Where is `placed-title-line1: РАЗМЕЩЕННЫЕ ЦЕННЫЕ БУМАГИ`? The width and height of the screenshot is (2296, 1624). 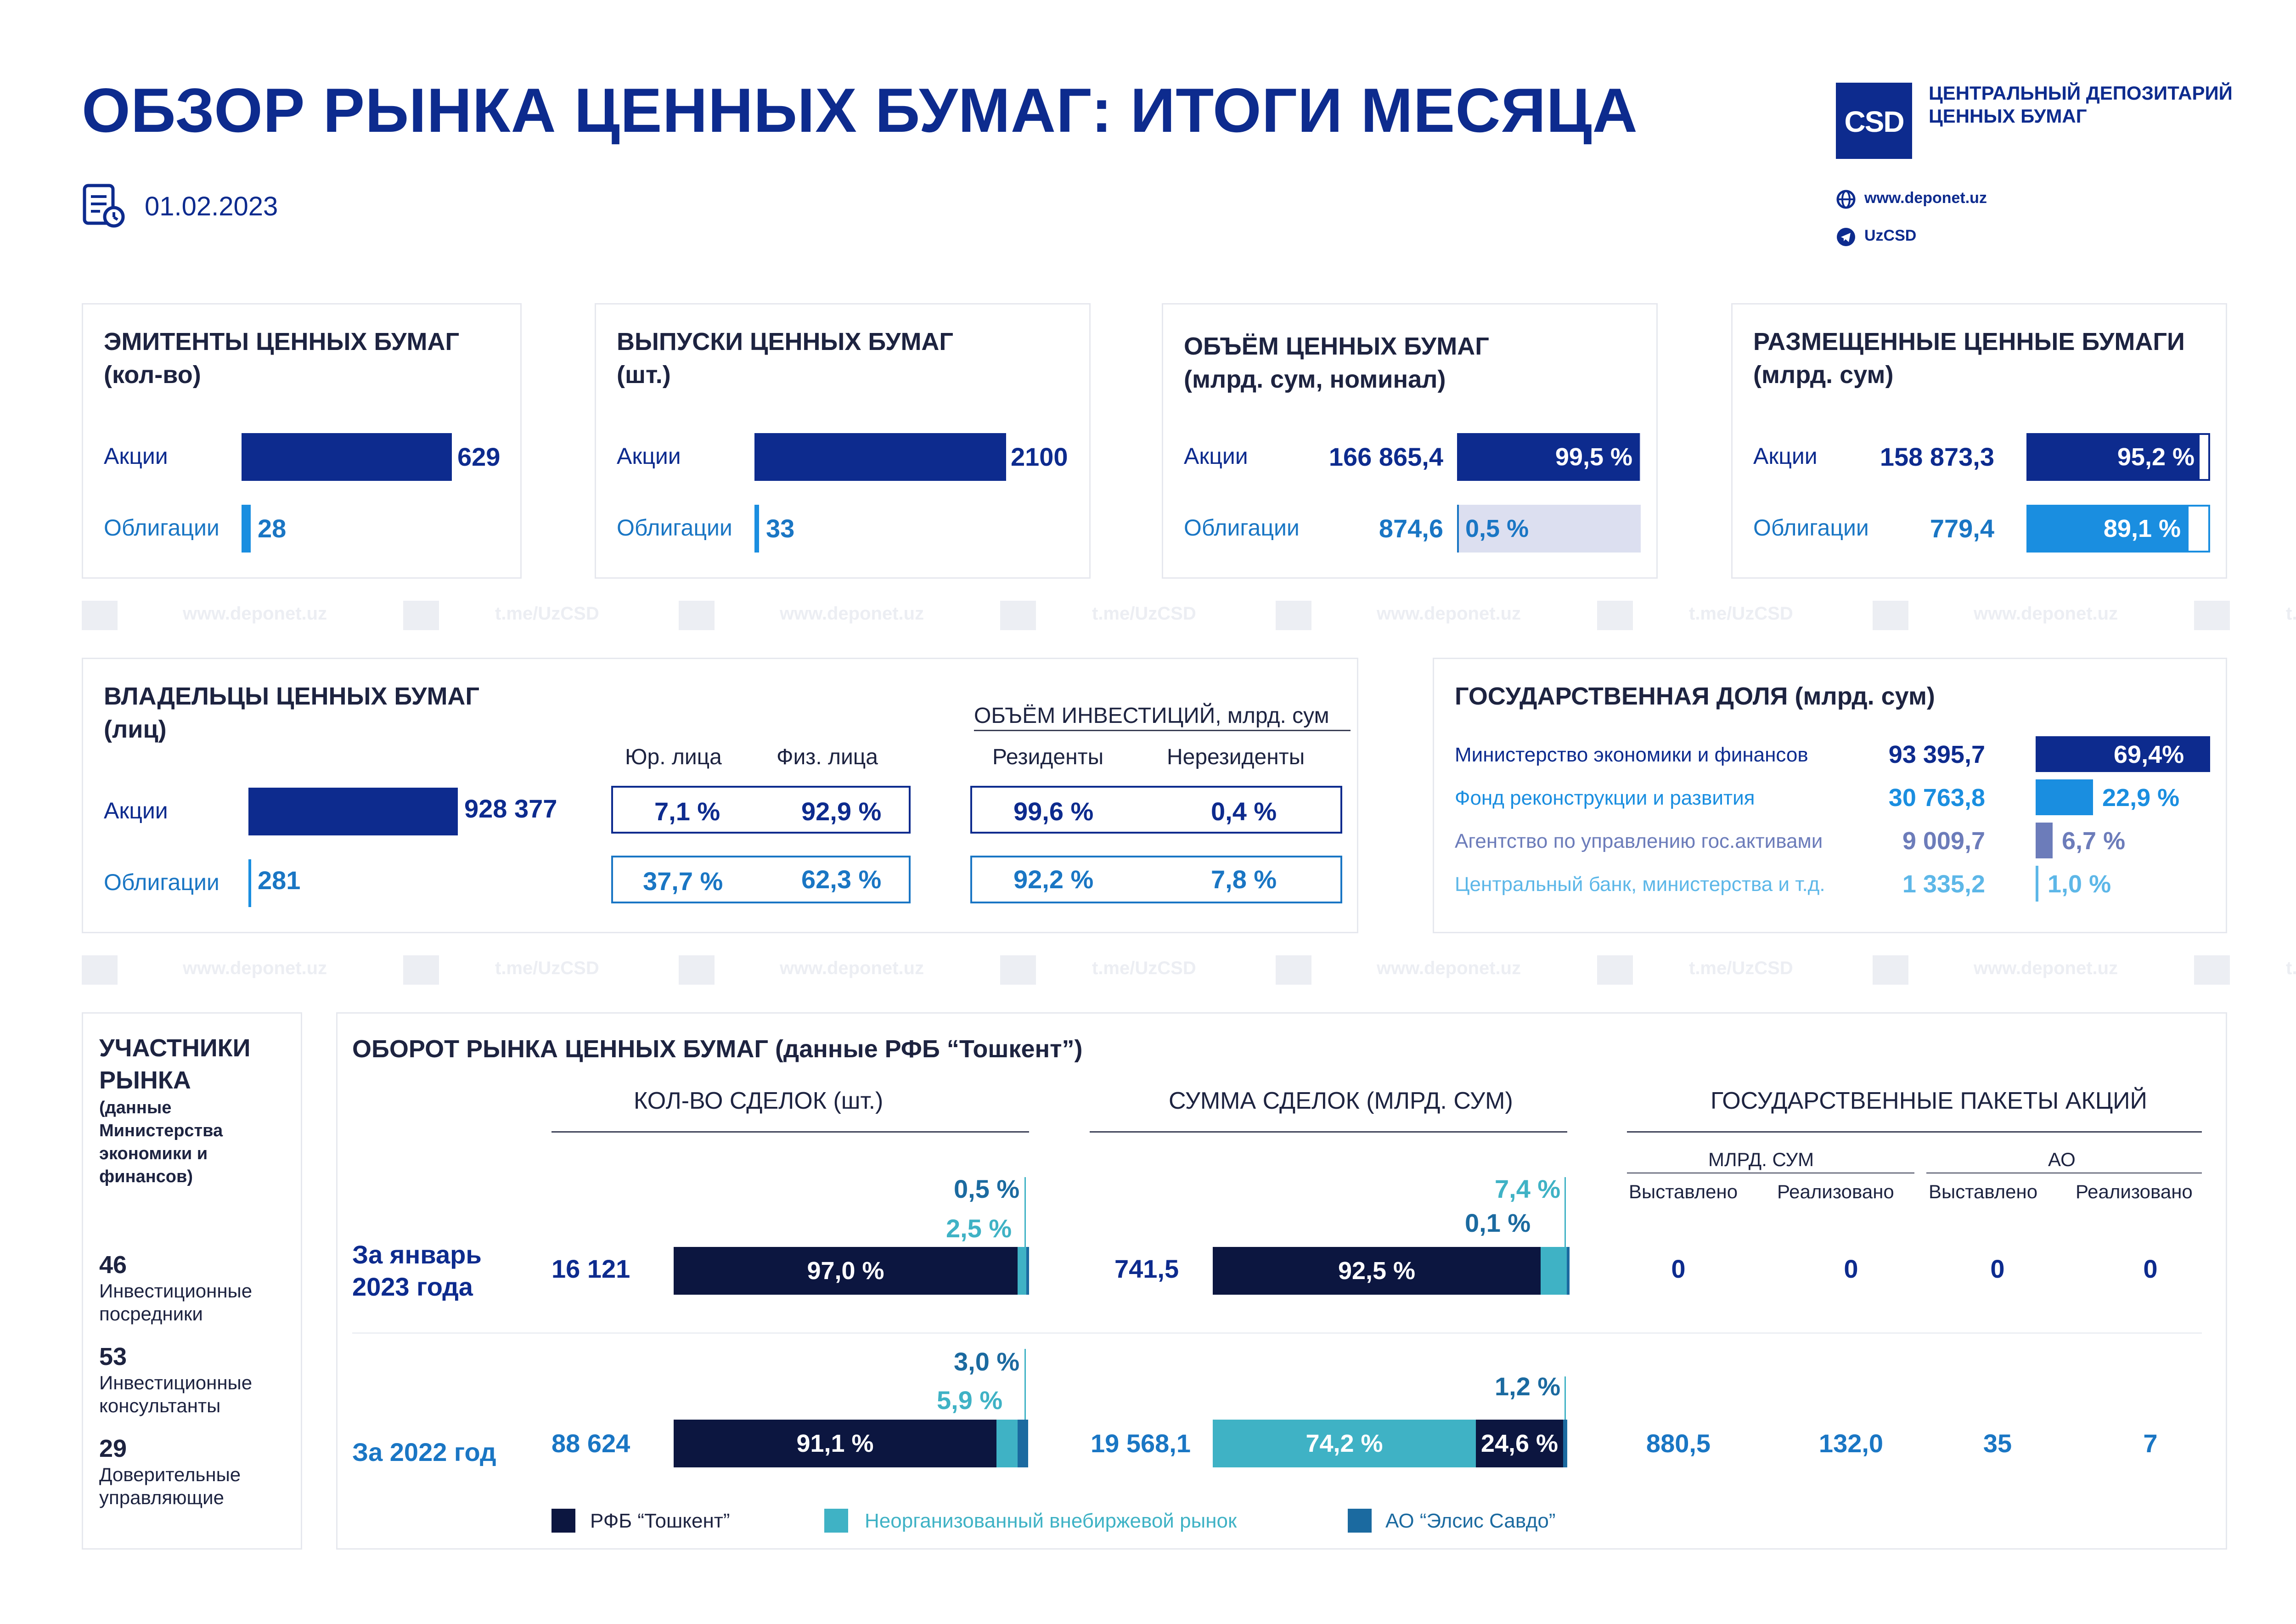 placed-title-line1: РАЗМЕЩЕННЫЕ ЦЕННЫЕ БУМАГИ is located at coordinates (1969, 341).